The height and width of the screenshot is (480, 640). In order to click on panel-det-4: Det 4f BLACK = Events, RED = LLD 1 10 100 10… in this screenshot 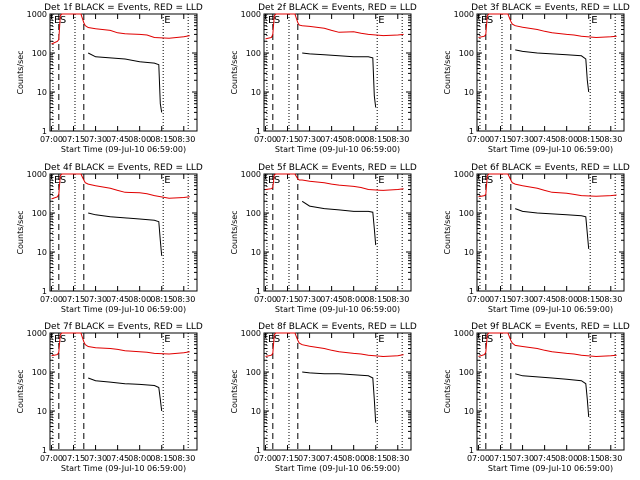, I will do `click(109, 238)`.